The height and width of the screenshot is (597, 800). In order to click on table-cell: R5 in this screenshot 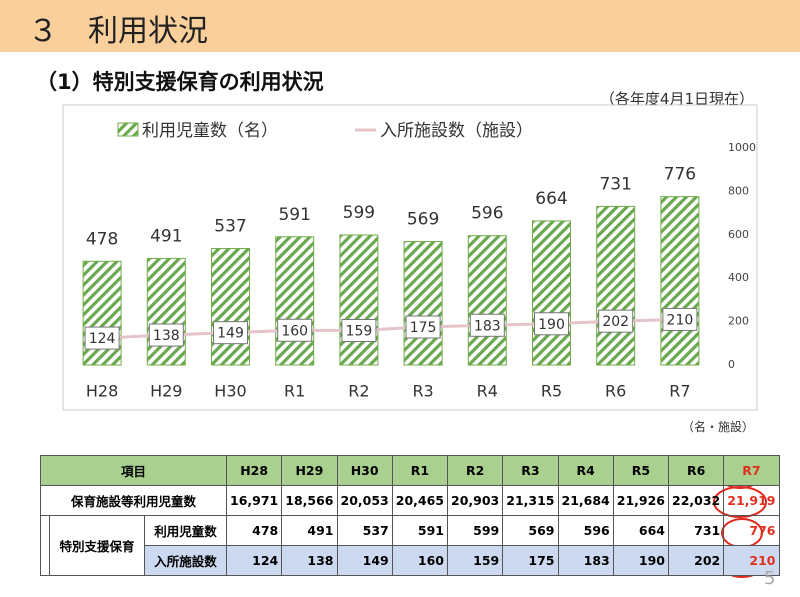, I will do `click(641, 470)`.